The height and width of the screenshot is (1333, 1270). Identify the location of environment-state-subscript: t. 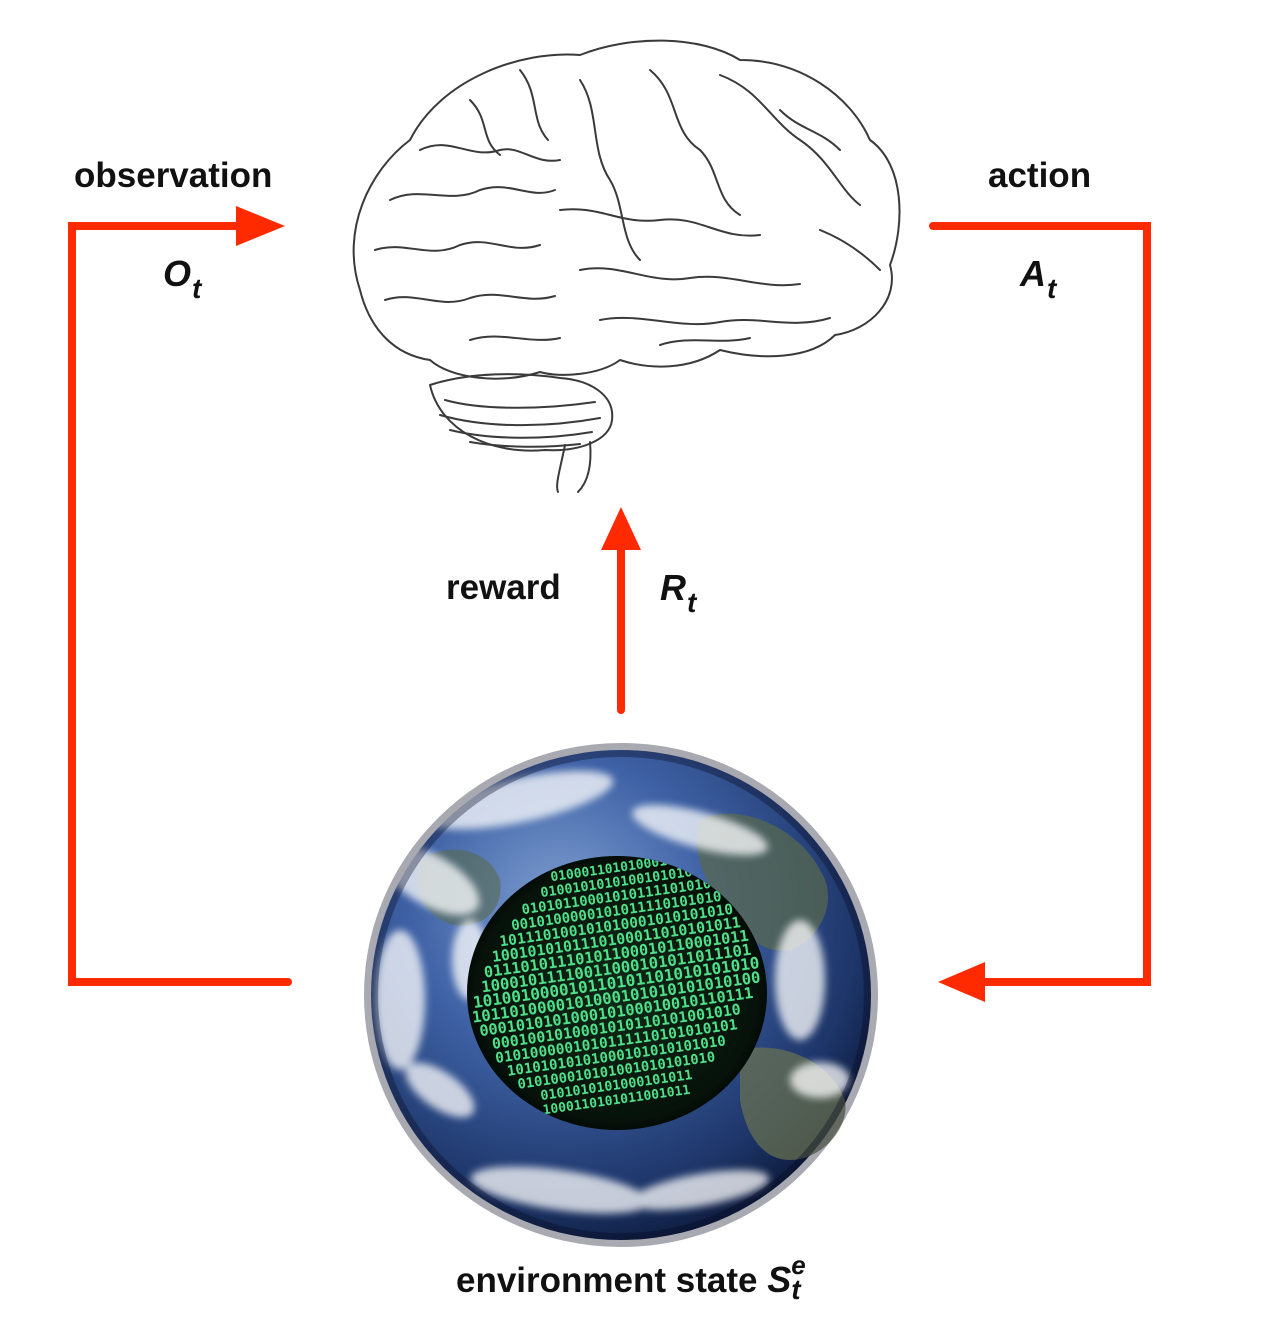
(796, 1289).